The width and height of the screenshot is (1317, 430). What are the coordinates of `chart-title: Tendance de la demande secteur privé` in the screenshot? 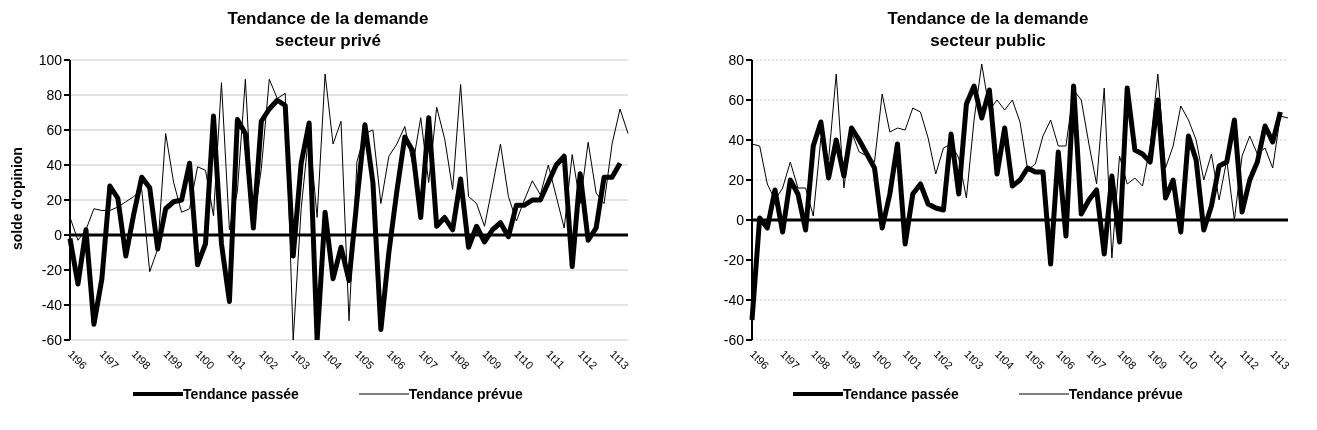 It's located at (328, 30).